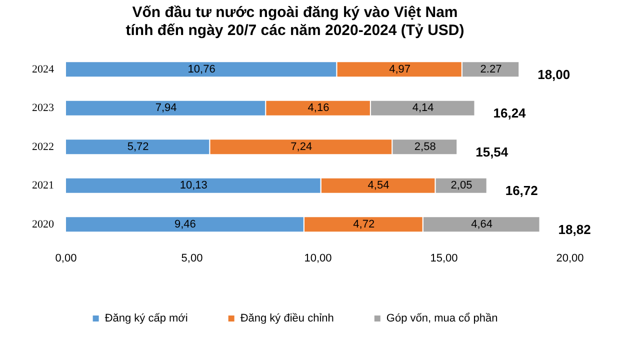  I want to click on legend-label: Góp vốn, mua cổ phần, so click(442, 318).